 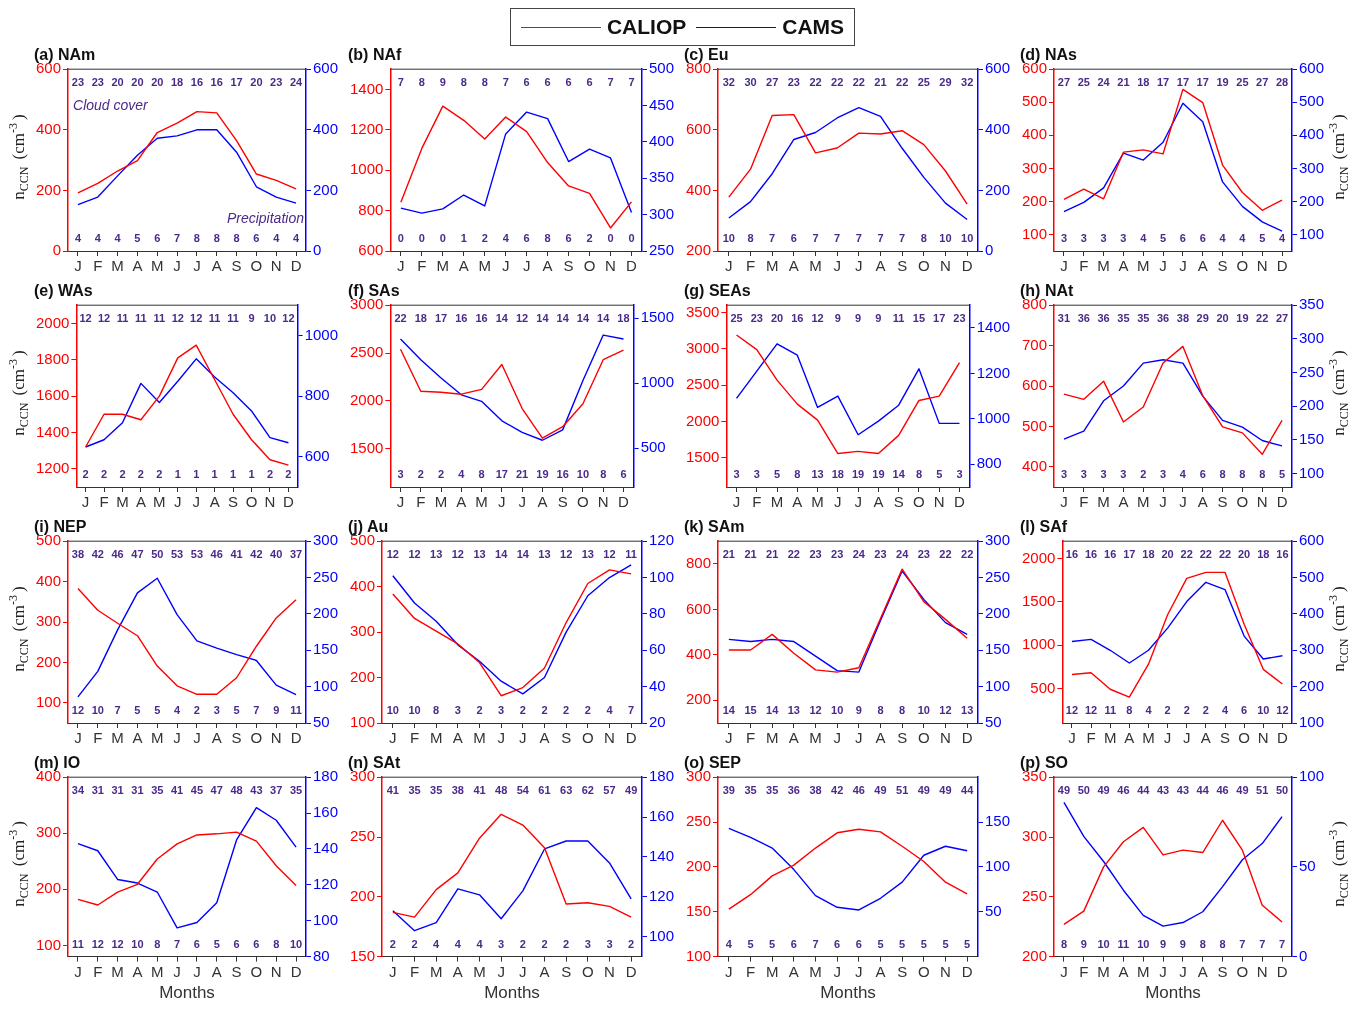 What do you see at coordinates (813, 27) in the screenshot?
I see `legend-label: CAMS` at bounding box center [813, 27].